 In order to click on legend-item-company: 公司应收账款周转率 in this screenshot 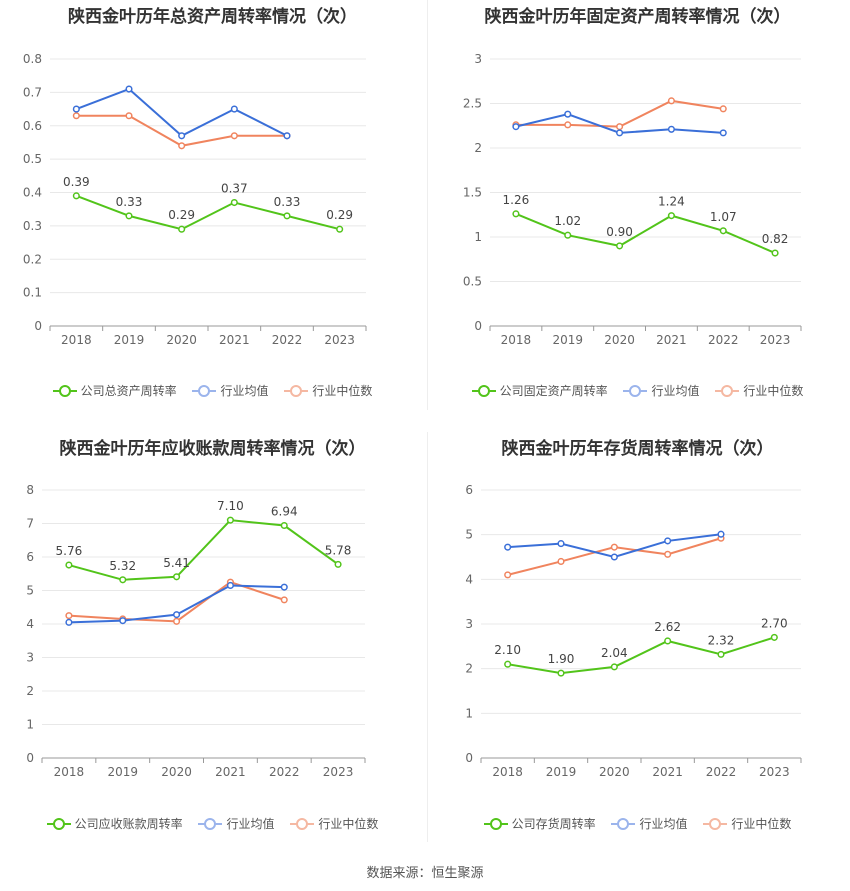, I will do `click(114, 823)`.